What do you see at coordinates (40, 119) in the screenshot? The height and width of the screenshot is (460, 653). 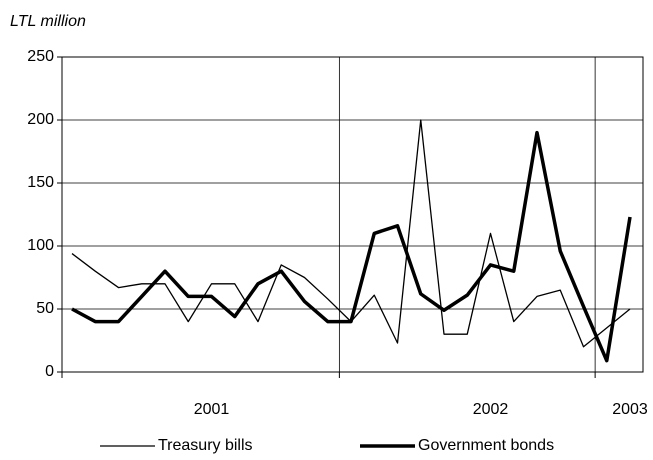 I see `y-tick-label: 200` at bounding box center [40, 119].